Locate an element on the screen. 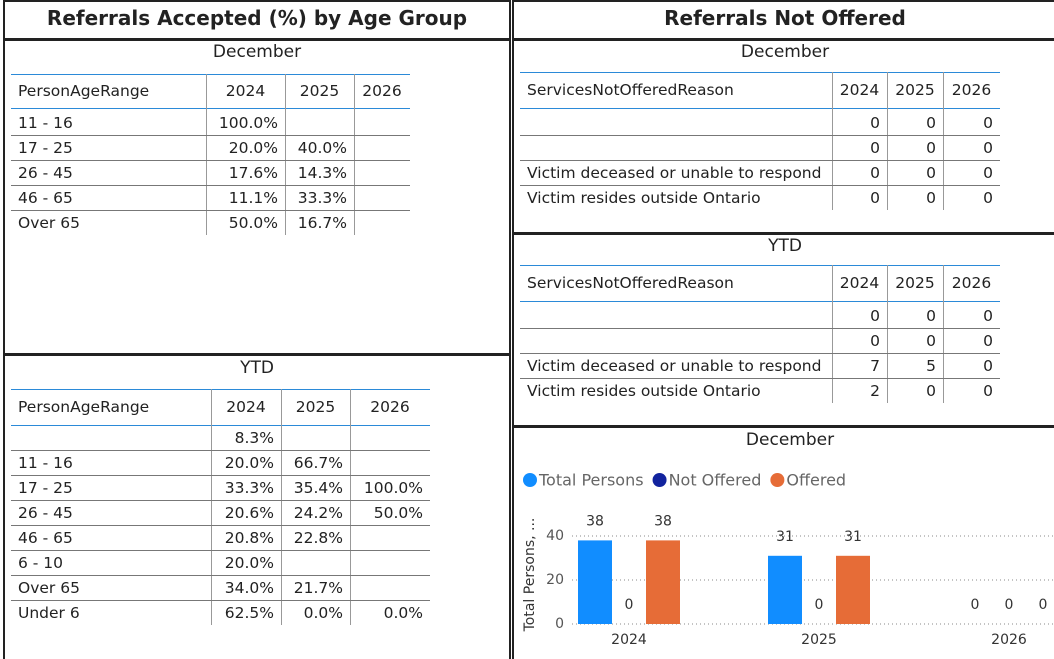 The width and height of the screenshot is (1054, 659). data-label: 31 is located at coordinates (853, 537).